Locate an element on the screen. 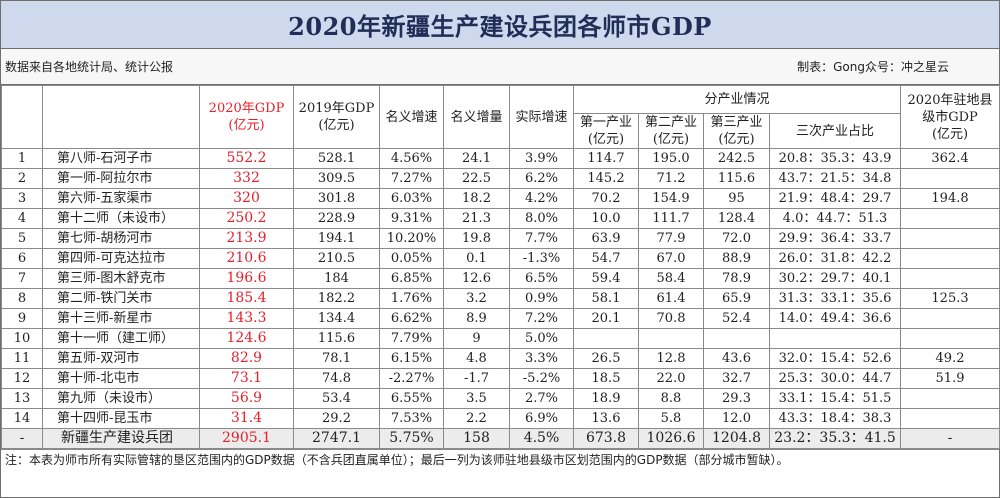 The height and width of the screenshot is (498, 1000). row-ratio: 25.3：30.0：44.7 is located at coordinates (835, 378).